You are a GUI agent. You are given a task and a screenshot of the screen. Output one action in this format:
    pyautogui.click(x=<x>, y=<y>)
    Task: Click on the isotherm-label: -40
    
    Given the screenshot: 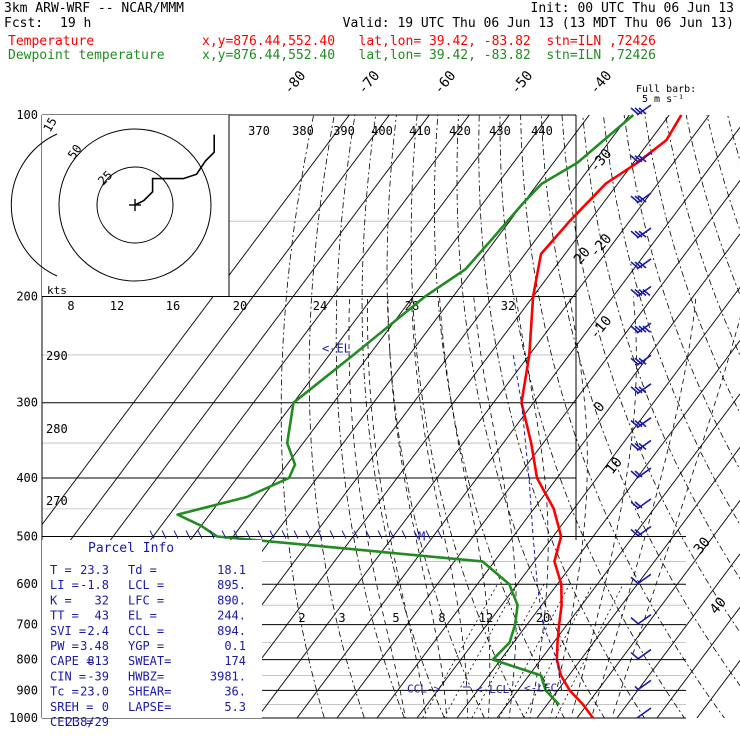 What is the action you would take?
    pyautogui.click(x=601, y=83)
    